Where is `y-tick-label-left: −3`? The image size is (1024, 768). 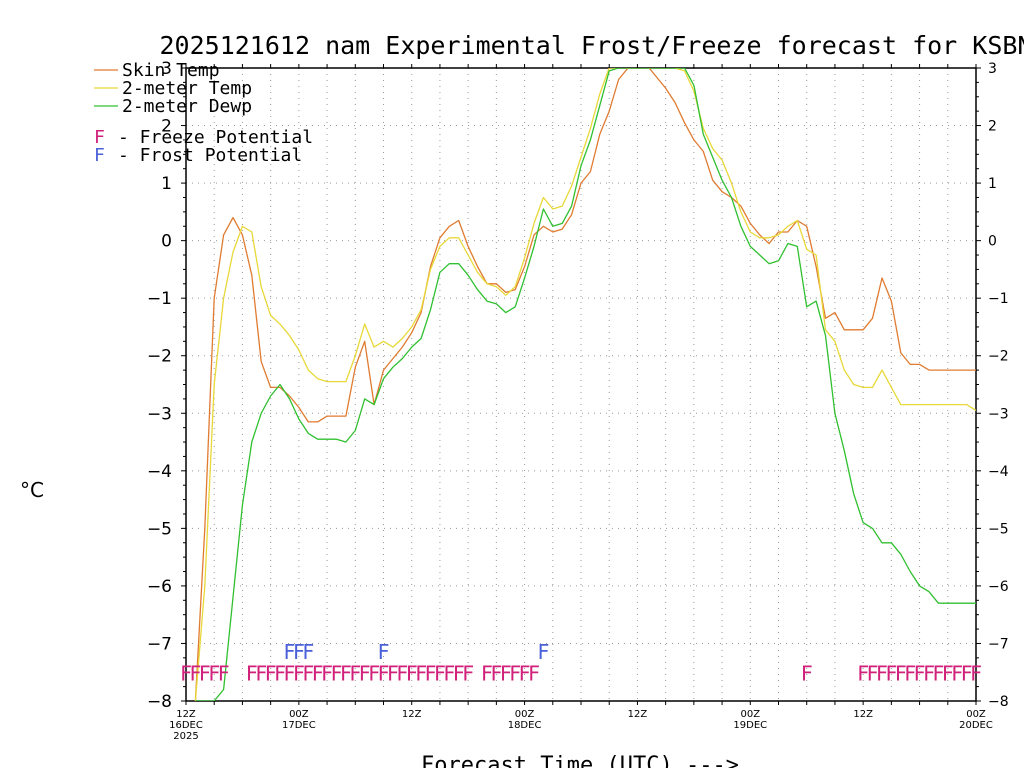 y-tick-label-left: −3 is located at coordinates (159, 414).